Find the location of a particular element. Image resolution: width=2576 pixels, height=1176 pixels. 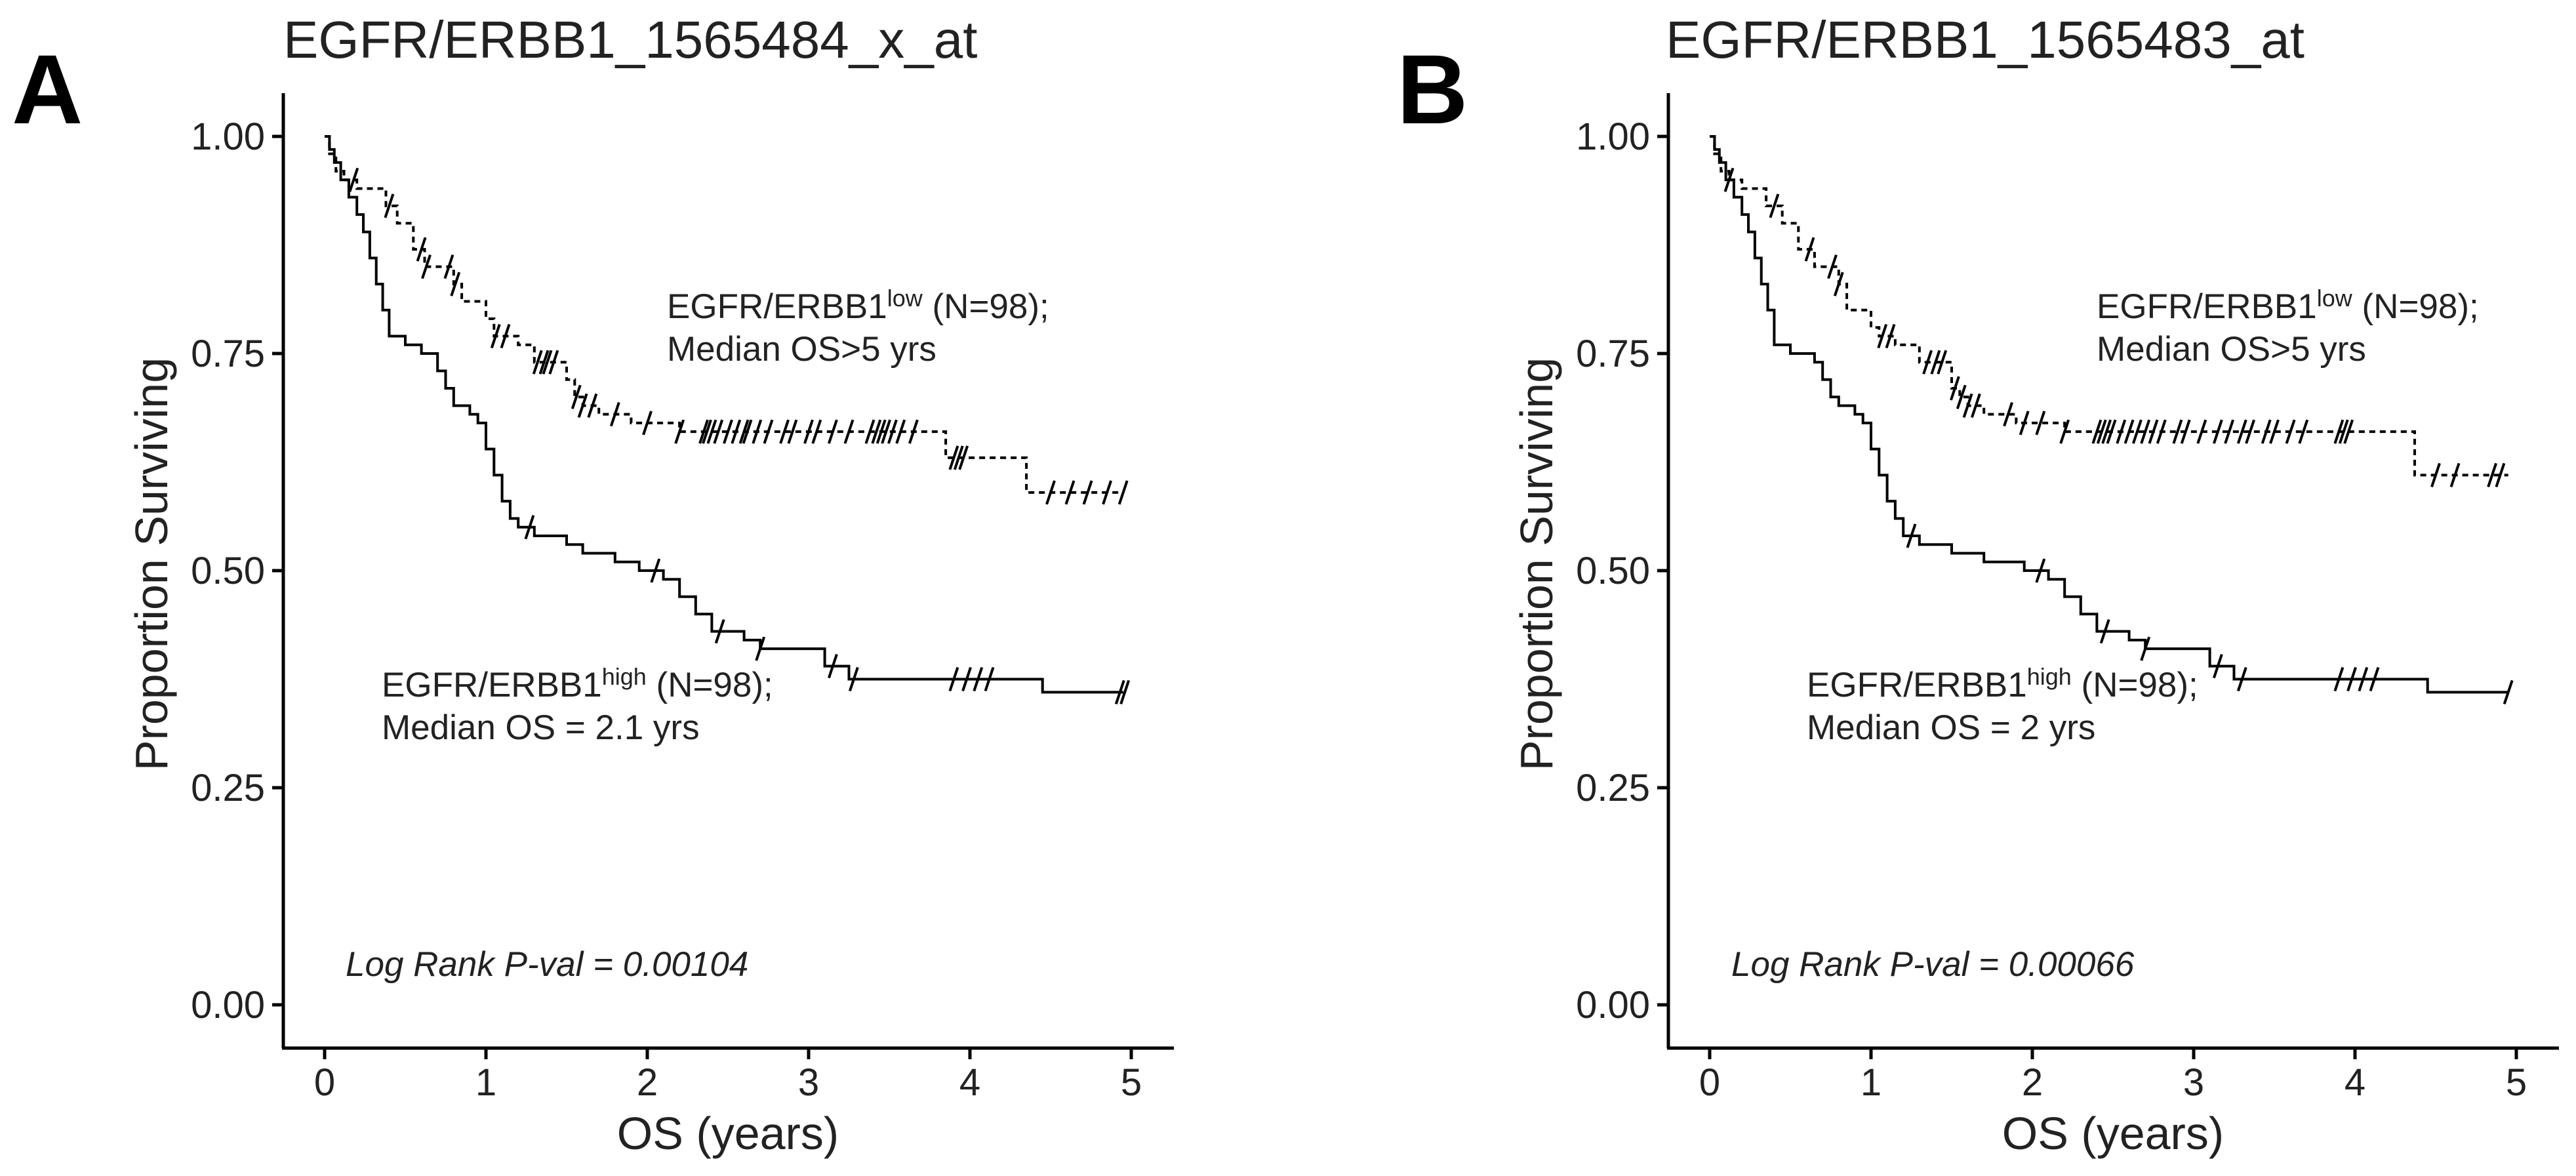

panel-a-y-tick-label: 1.00 is located at coordinates (228, 136).